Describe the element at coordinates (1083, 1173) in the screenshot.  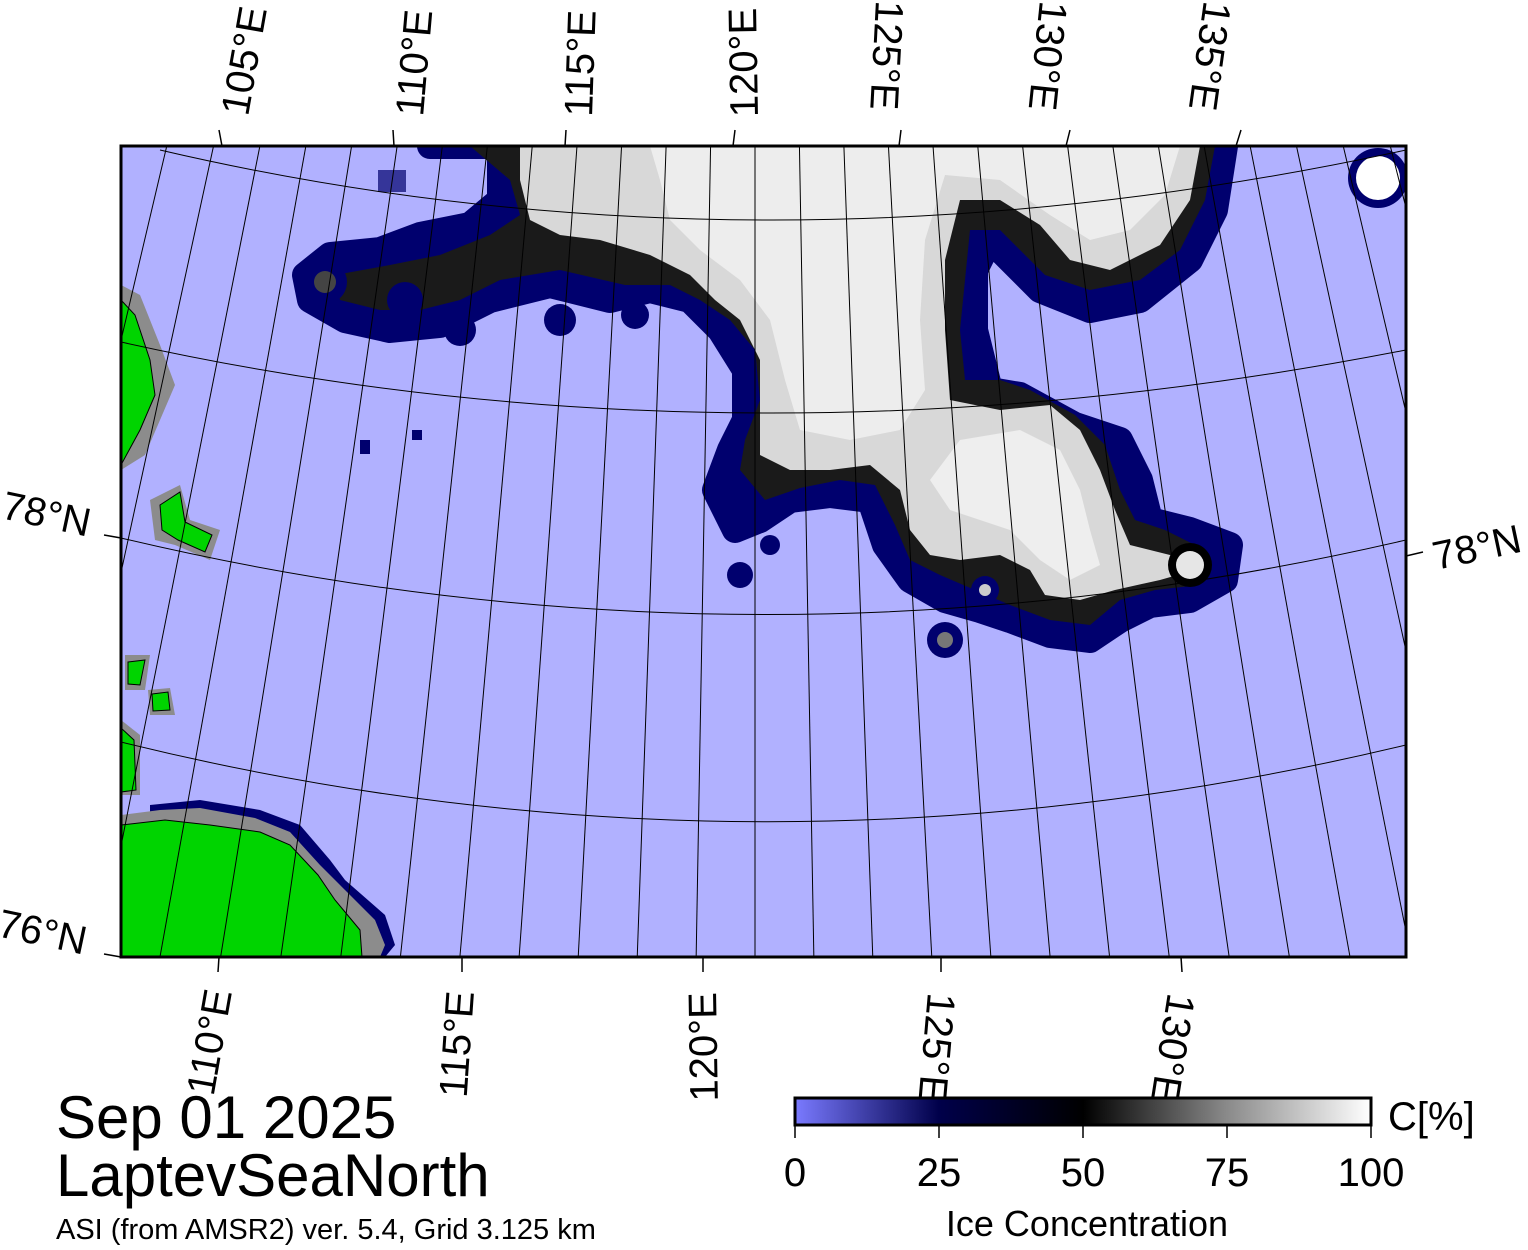
I see `colorbar-tick-label: 50` at that location.